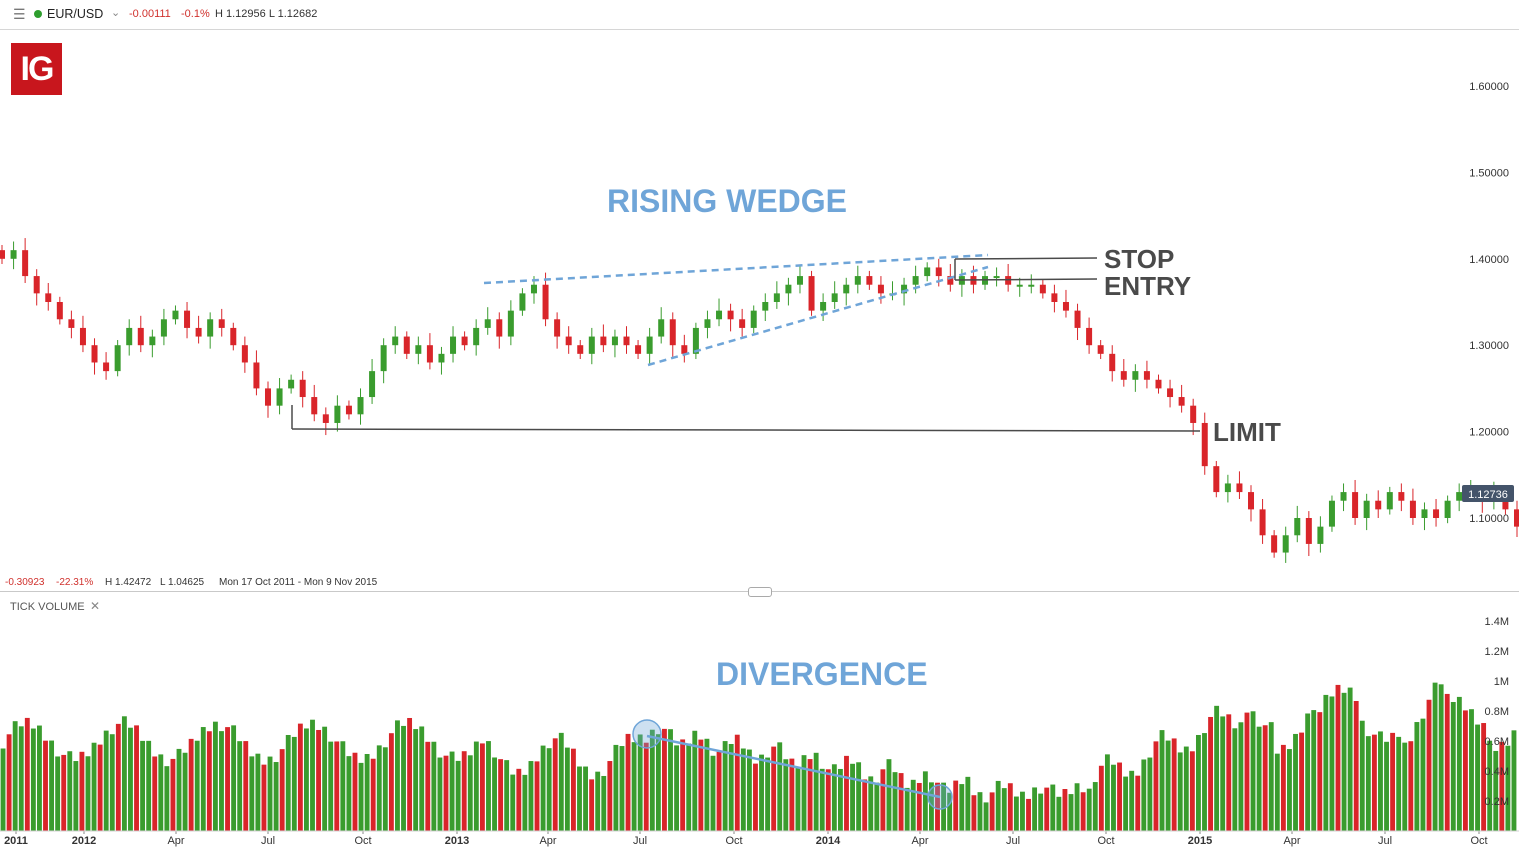 This screenshot has height=849, width=1519. Describe the element at coordinates (1497, 712) in the screenshot. I see `volume-tick-label: 0.8M` at that location.